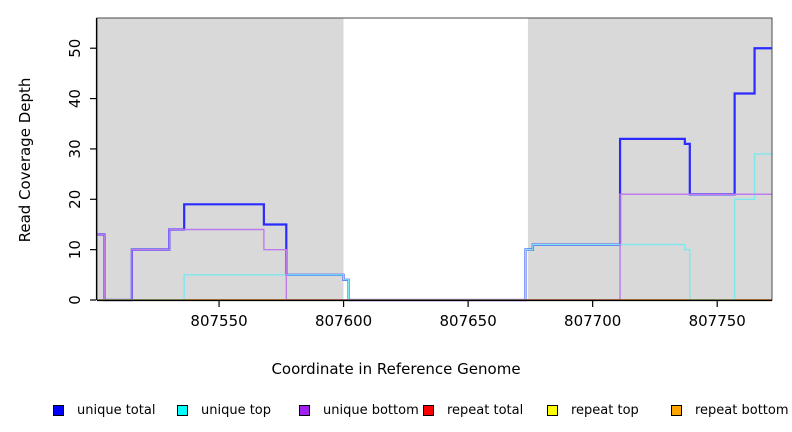 Image resolution: width=792 pixels, height=432 pixels. What do you see at coordinates (75, 249) in the screenshot?
I see `y-tick-label: 10` at bounding box center [75, 249].